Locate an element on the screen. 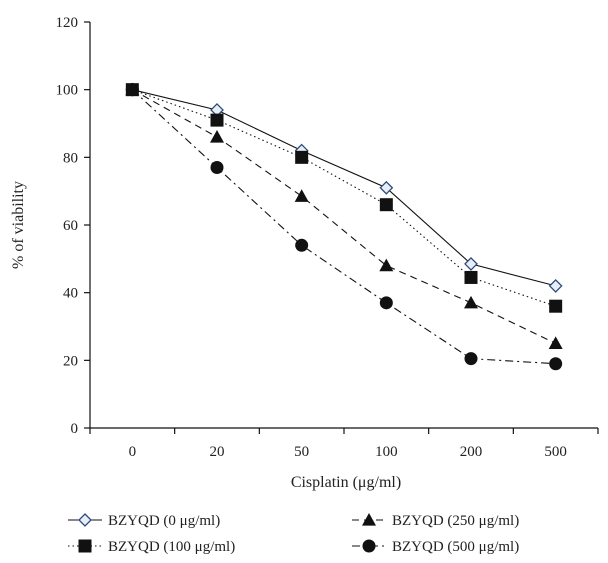 The height and width of the screenshot is (563, 608). x-tick-label: 200 is located at coordinates (471, 452).